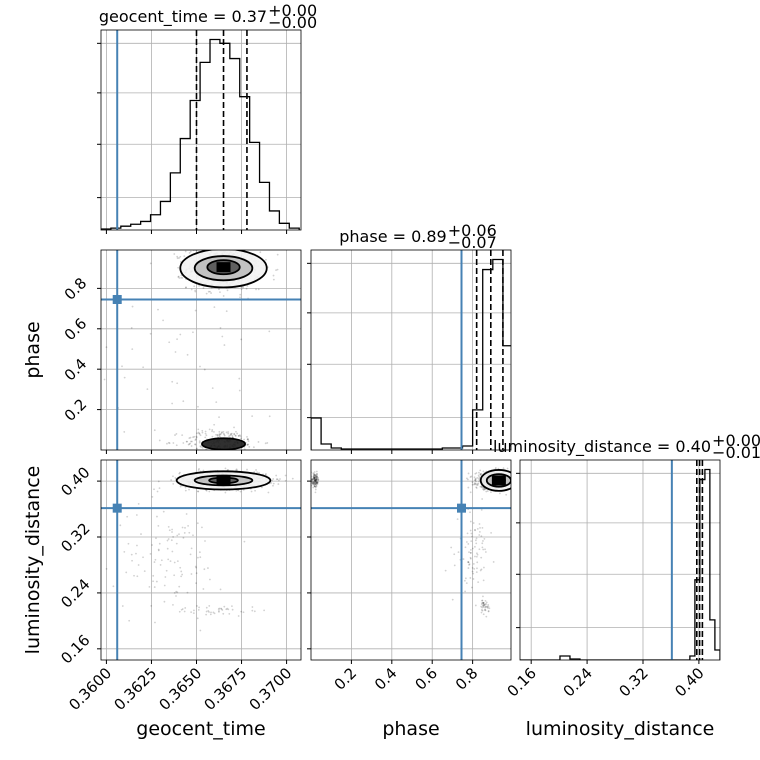 The image size is (760, 760). Describe the element at coordinates (117, 508) in the screenshot. I see `injection-marker` at that location.